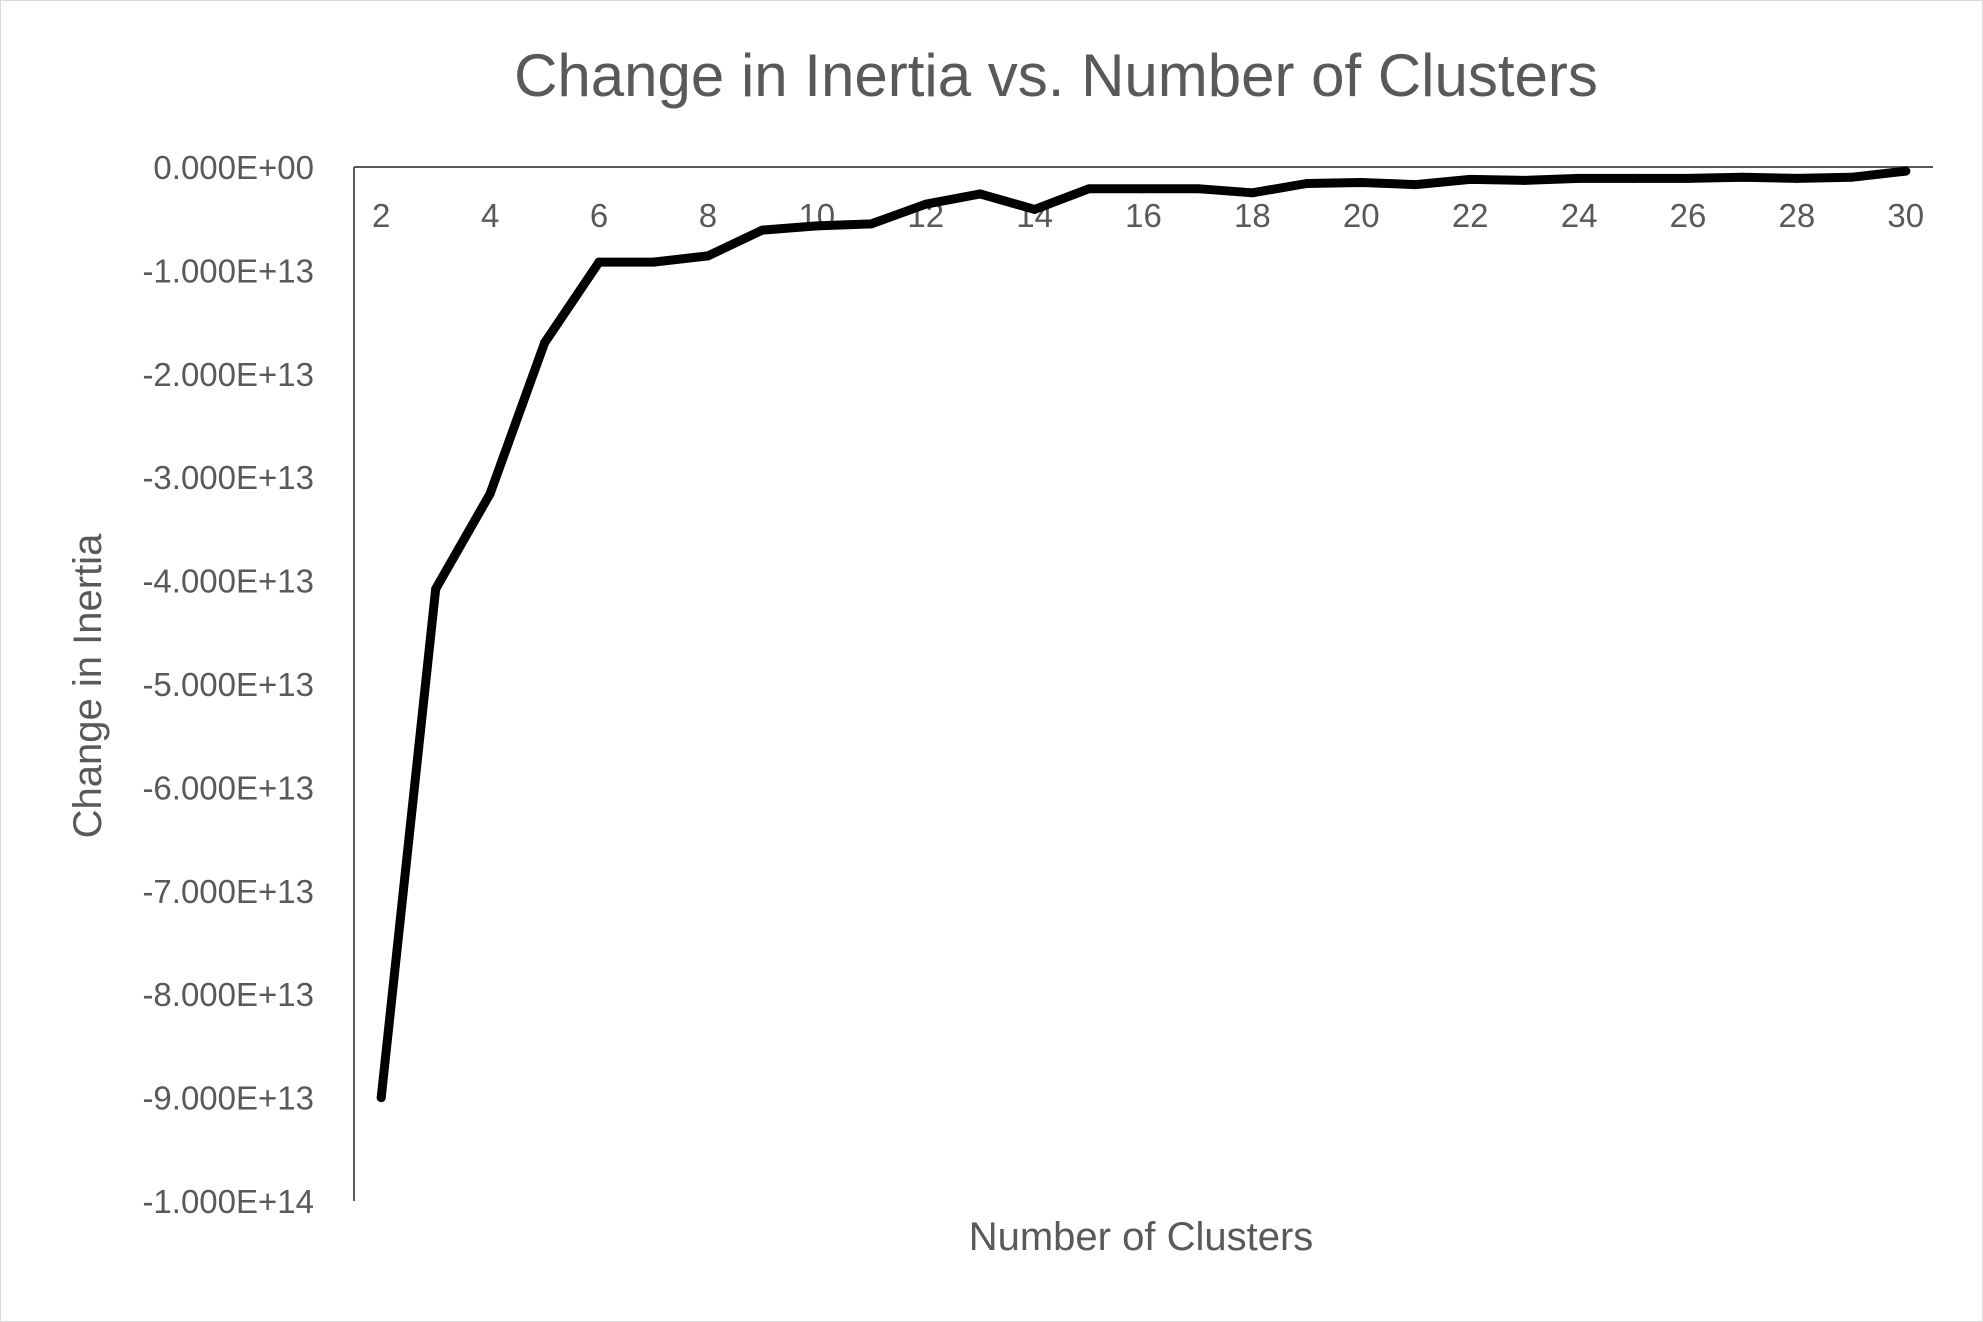 The image size is (1983, 1322). What do you see at coordinates (228, 891) in the screenshot?
I see `y-tick-label: -7.000E+13` at bounding box center [228, 891].